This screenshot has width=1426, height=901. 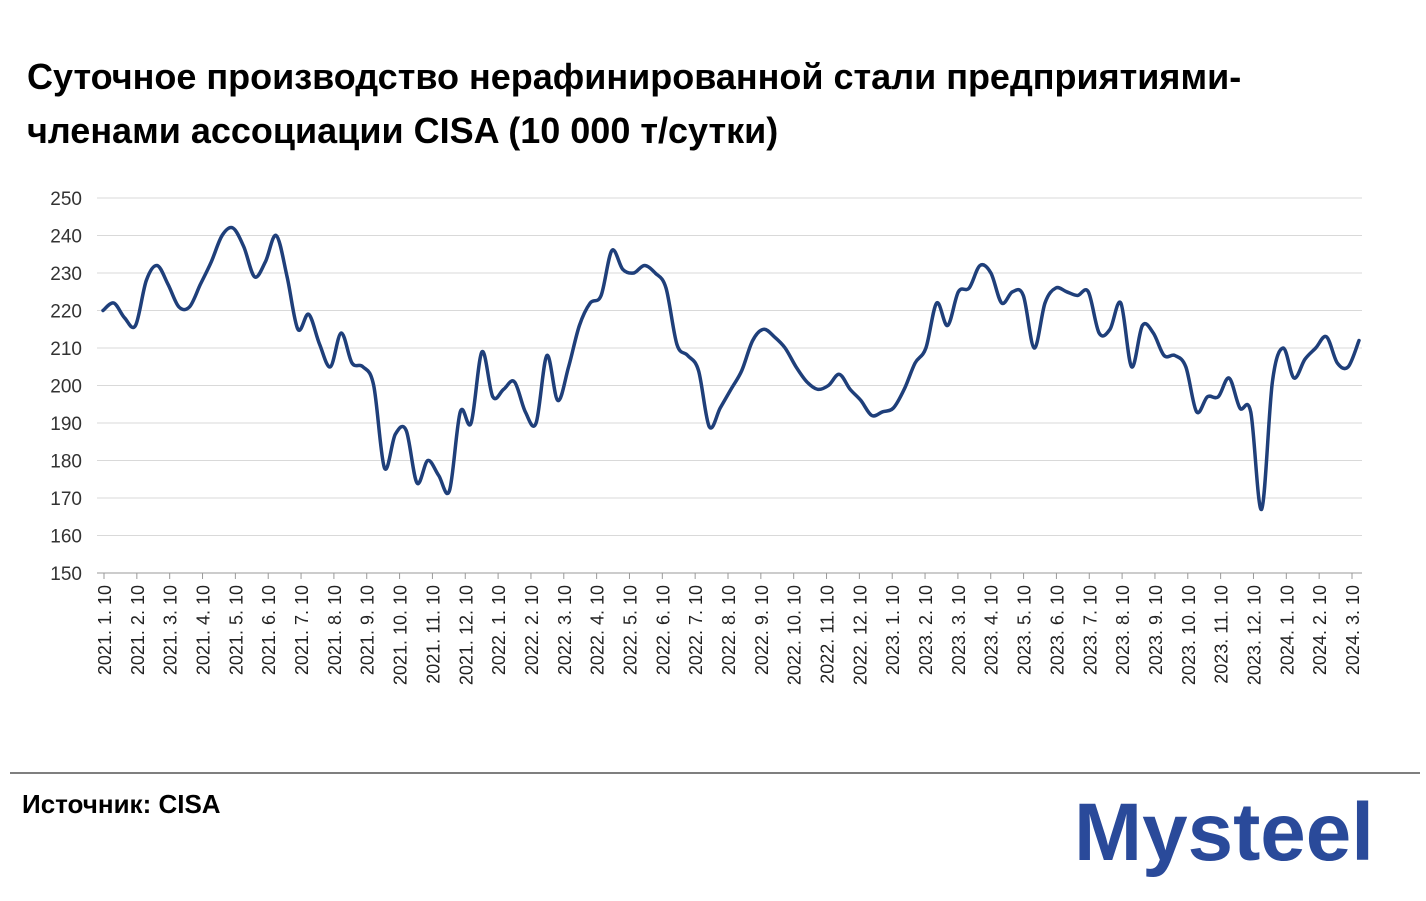 What do you see at coordinates (893, 630) in the screenshot?
I see `x-tick-label: 2023. 1. 10` at bounding box center [893, 630].